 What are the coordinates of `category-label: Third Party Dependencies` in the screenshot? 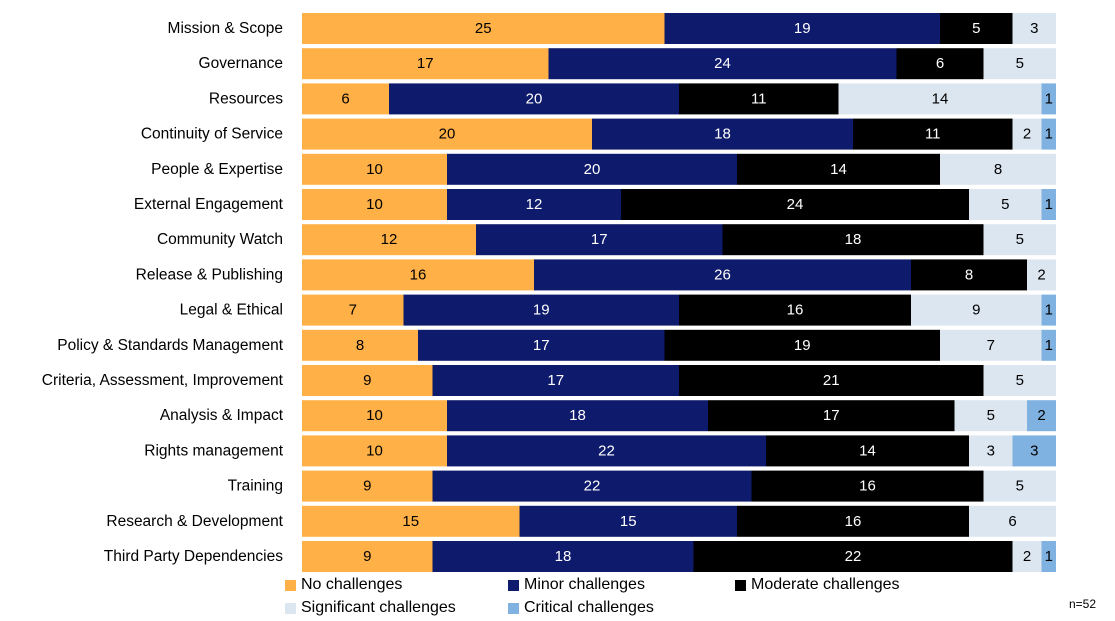 It's located at (193, 556).